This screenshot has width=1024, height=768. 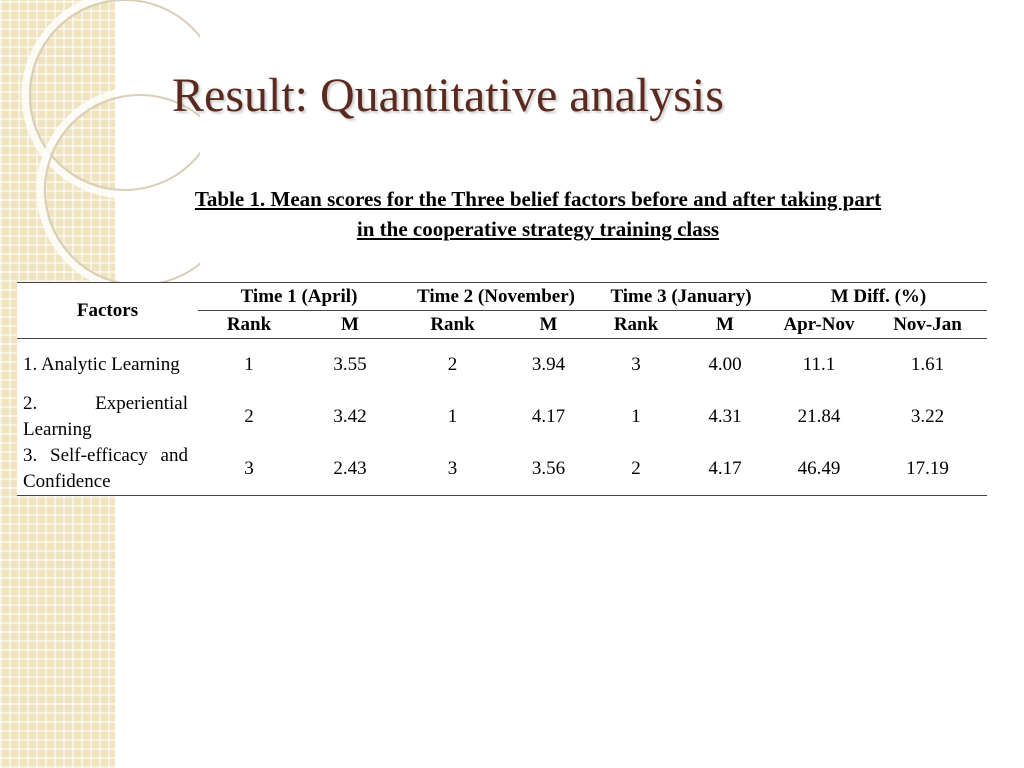 What do you see at coordinates (819, 324) in the screenshot?
I see `sub-header: Apr-Nov` at bounding box center [819, 324].